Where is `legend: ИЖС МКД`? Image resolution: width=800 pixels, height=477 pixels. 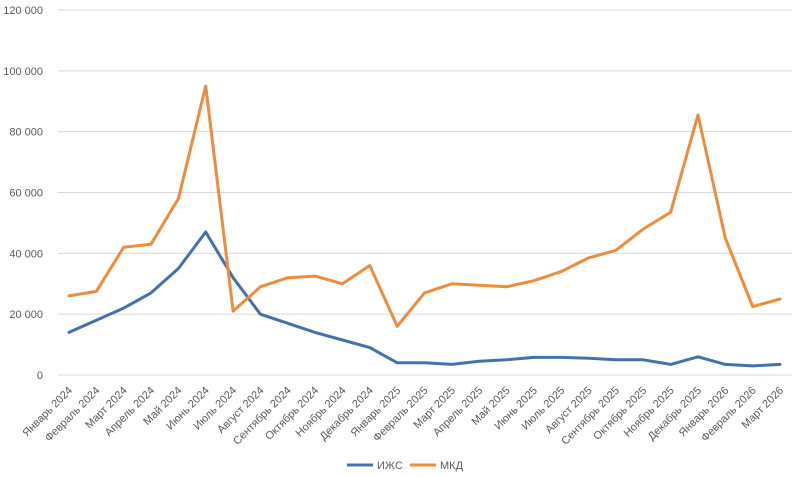 legend: ИЖС МКД is located at coordinates (405, 466).